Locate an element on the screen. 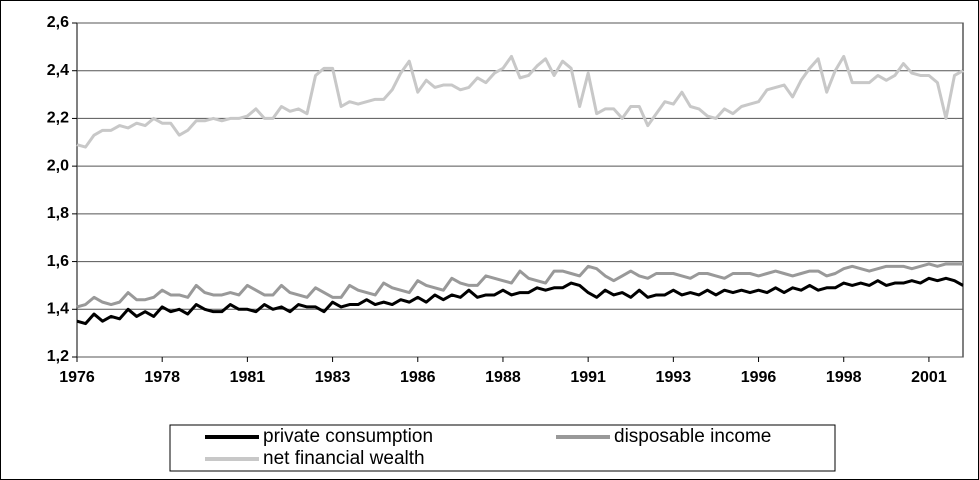  y-tick-label: 2,0 is located at coordinates (58, 165).